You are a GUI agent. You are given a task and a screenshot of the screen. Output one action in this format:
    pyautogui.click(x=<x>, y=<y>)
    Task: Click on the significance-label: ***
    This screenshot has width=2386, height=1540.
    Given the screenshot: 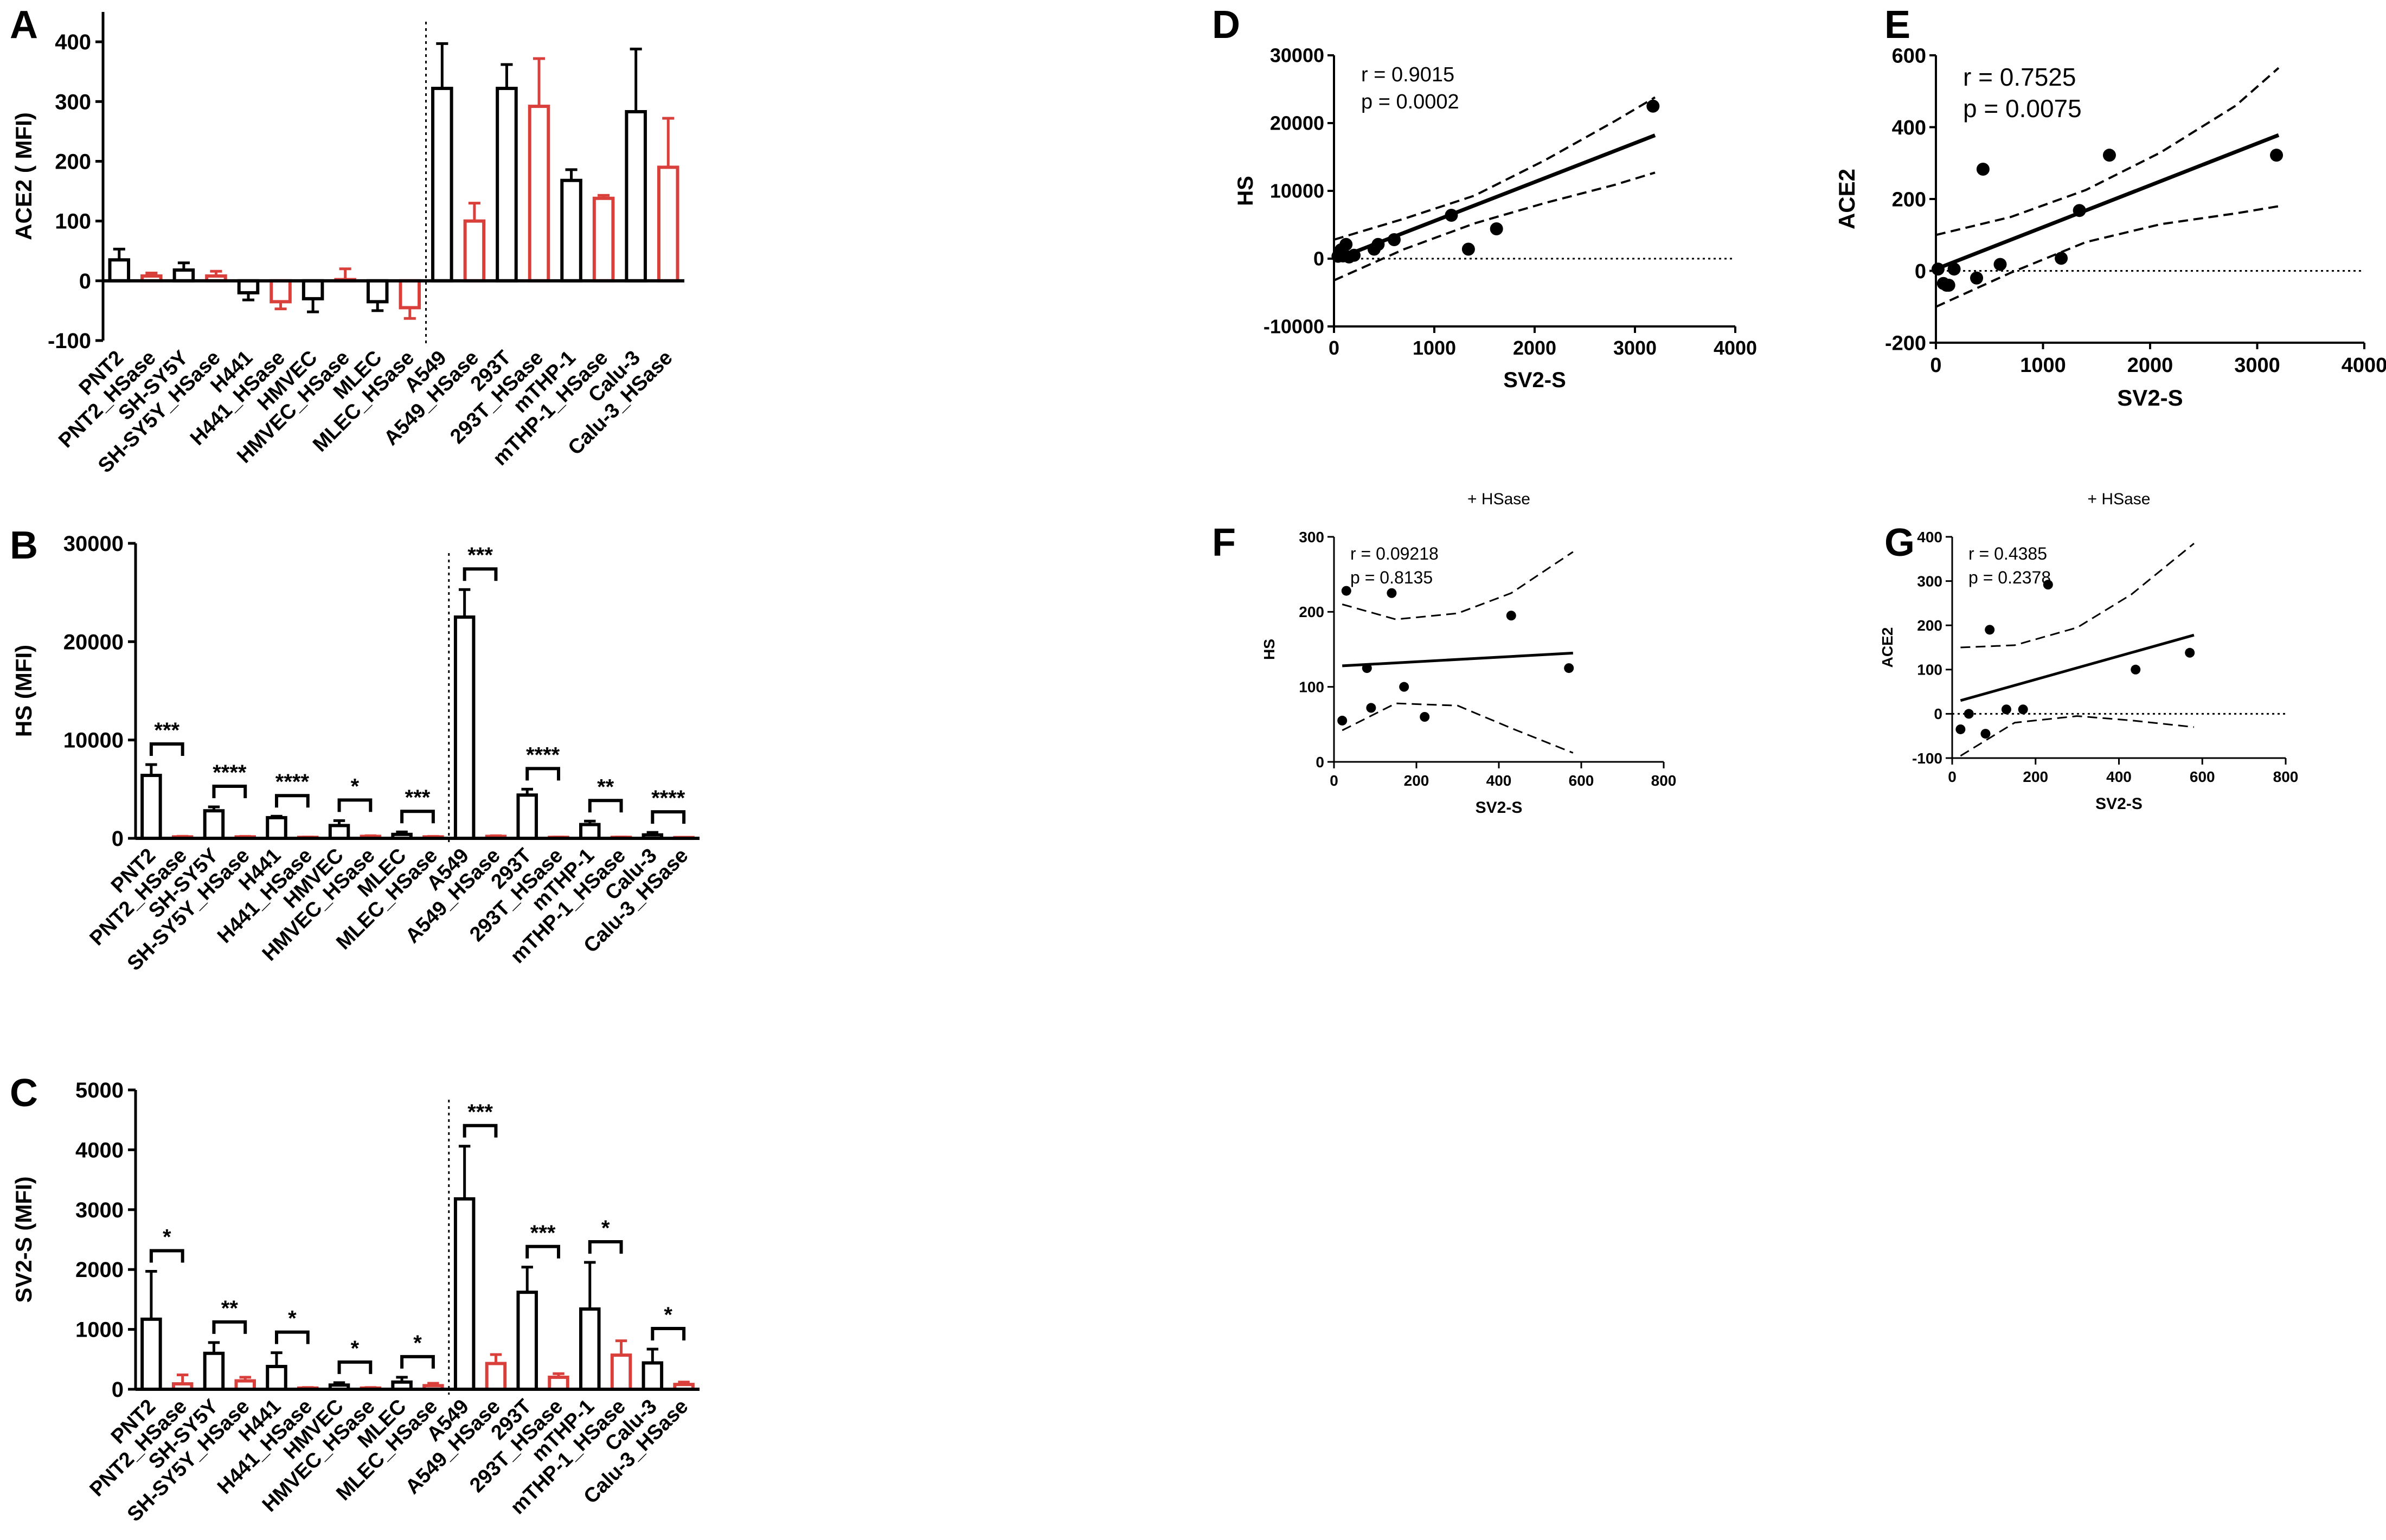 What is the action you would take?
    pyautogui.click(x=480, y=555)
    